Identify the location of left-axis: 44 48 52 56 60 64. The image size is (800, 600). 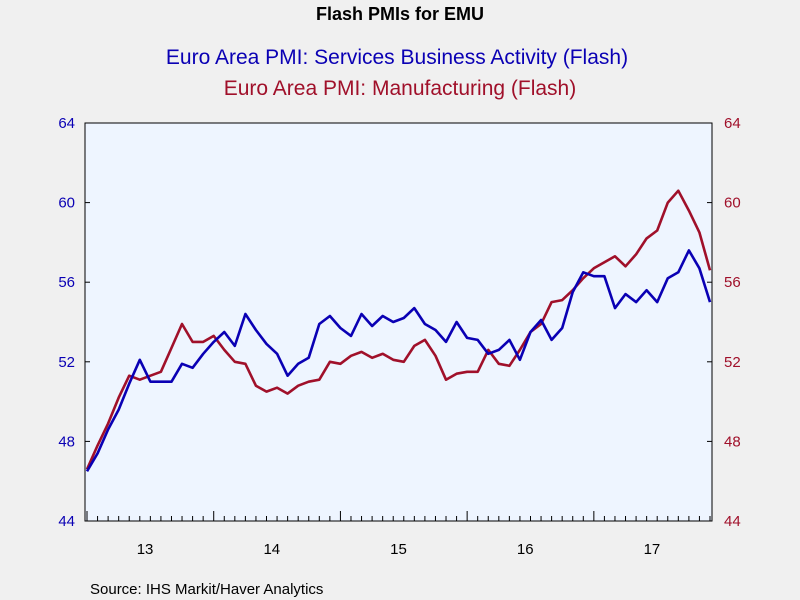
(74, 322).